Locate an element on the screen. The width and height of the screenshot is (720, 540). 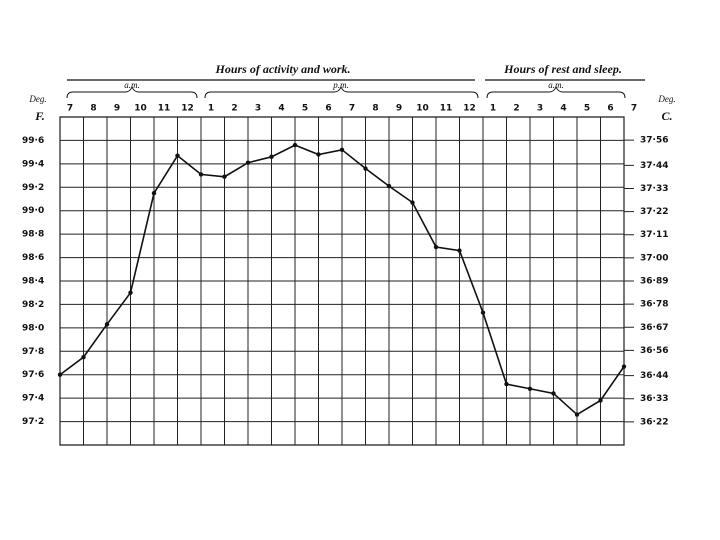
y-tick-label: 98·2 is located at coordinates (33, 305).